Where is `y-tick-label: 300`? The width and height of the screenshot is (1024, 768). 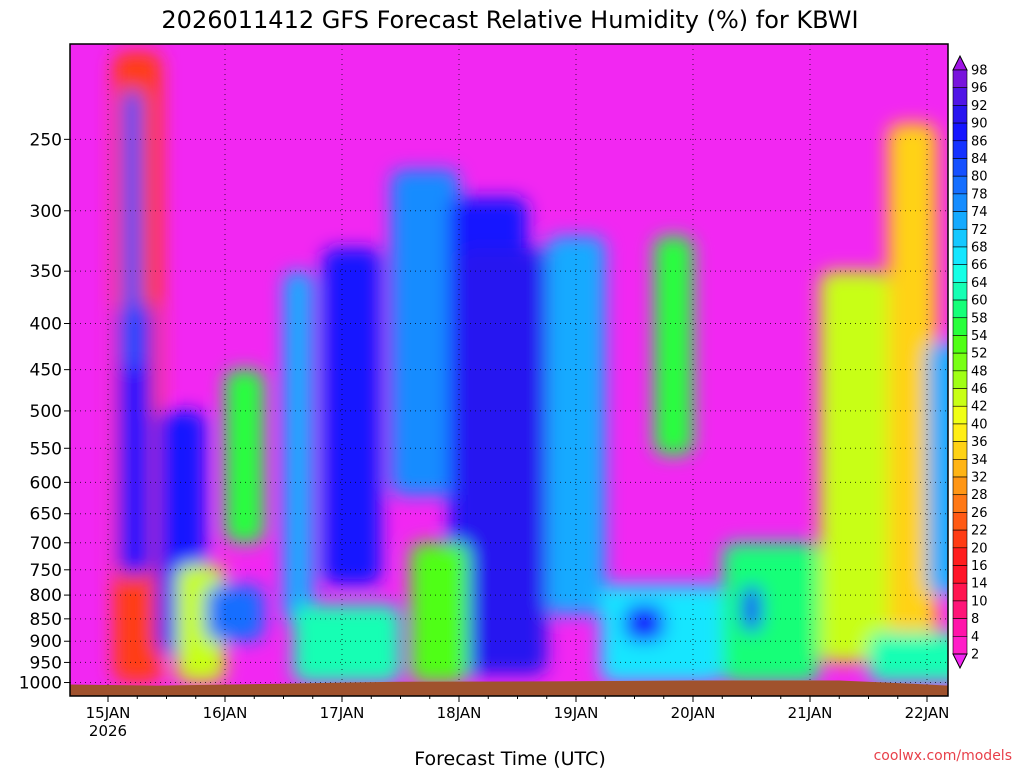
y-tick-label: 300 is located at coordinates (46, 212).